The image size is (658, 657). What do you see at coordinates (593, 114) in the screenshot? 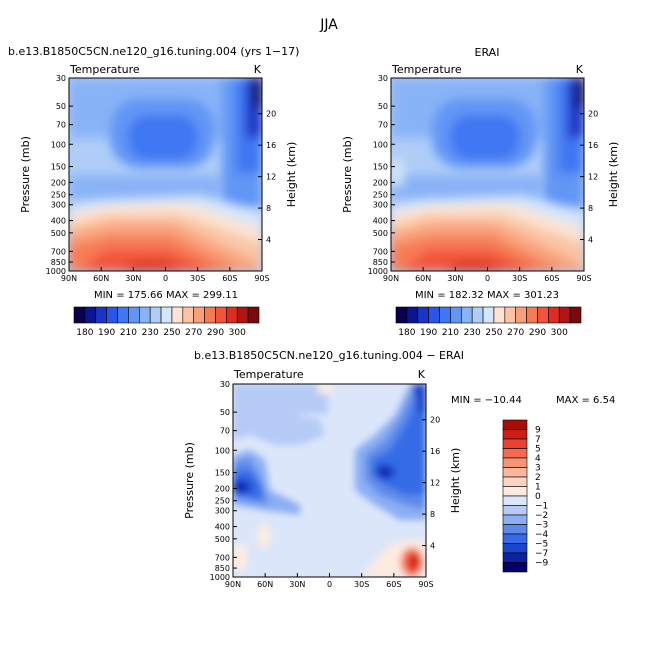
I see `erai-y2tick-label: 20` at bounding box center [593, 114].